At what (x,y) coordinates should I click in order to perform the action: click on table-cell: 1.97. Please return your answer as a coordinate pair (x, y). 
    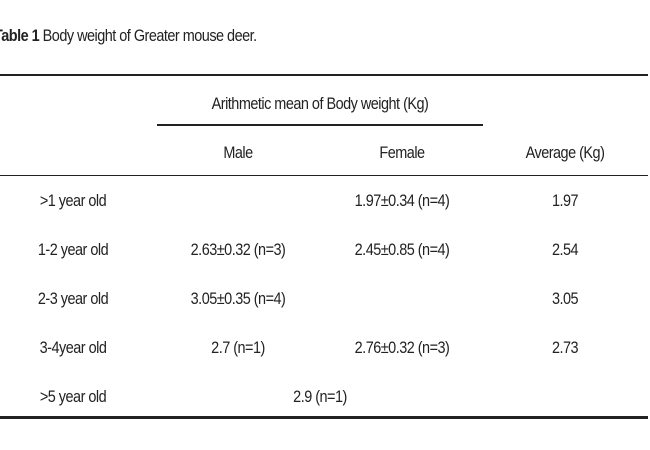
    Looking at the image, I should click on (565, 200).